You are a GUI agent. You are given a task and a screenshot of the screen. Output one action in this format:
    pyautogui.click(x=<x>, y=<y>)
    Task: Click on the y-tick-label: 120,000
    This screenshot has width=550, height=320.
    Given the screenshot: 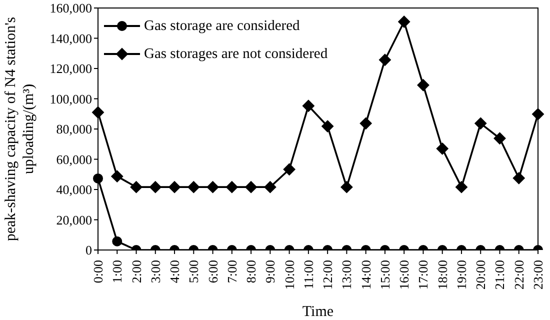 What is the action you would take?
    pyautogui.click(x=71, y=68)
    